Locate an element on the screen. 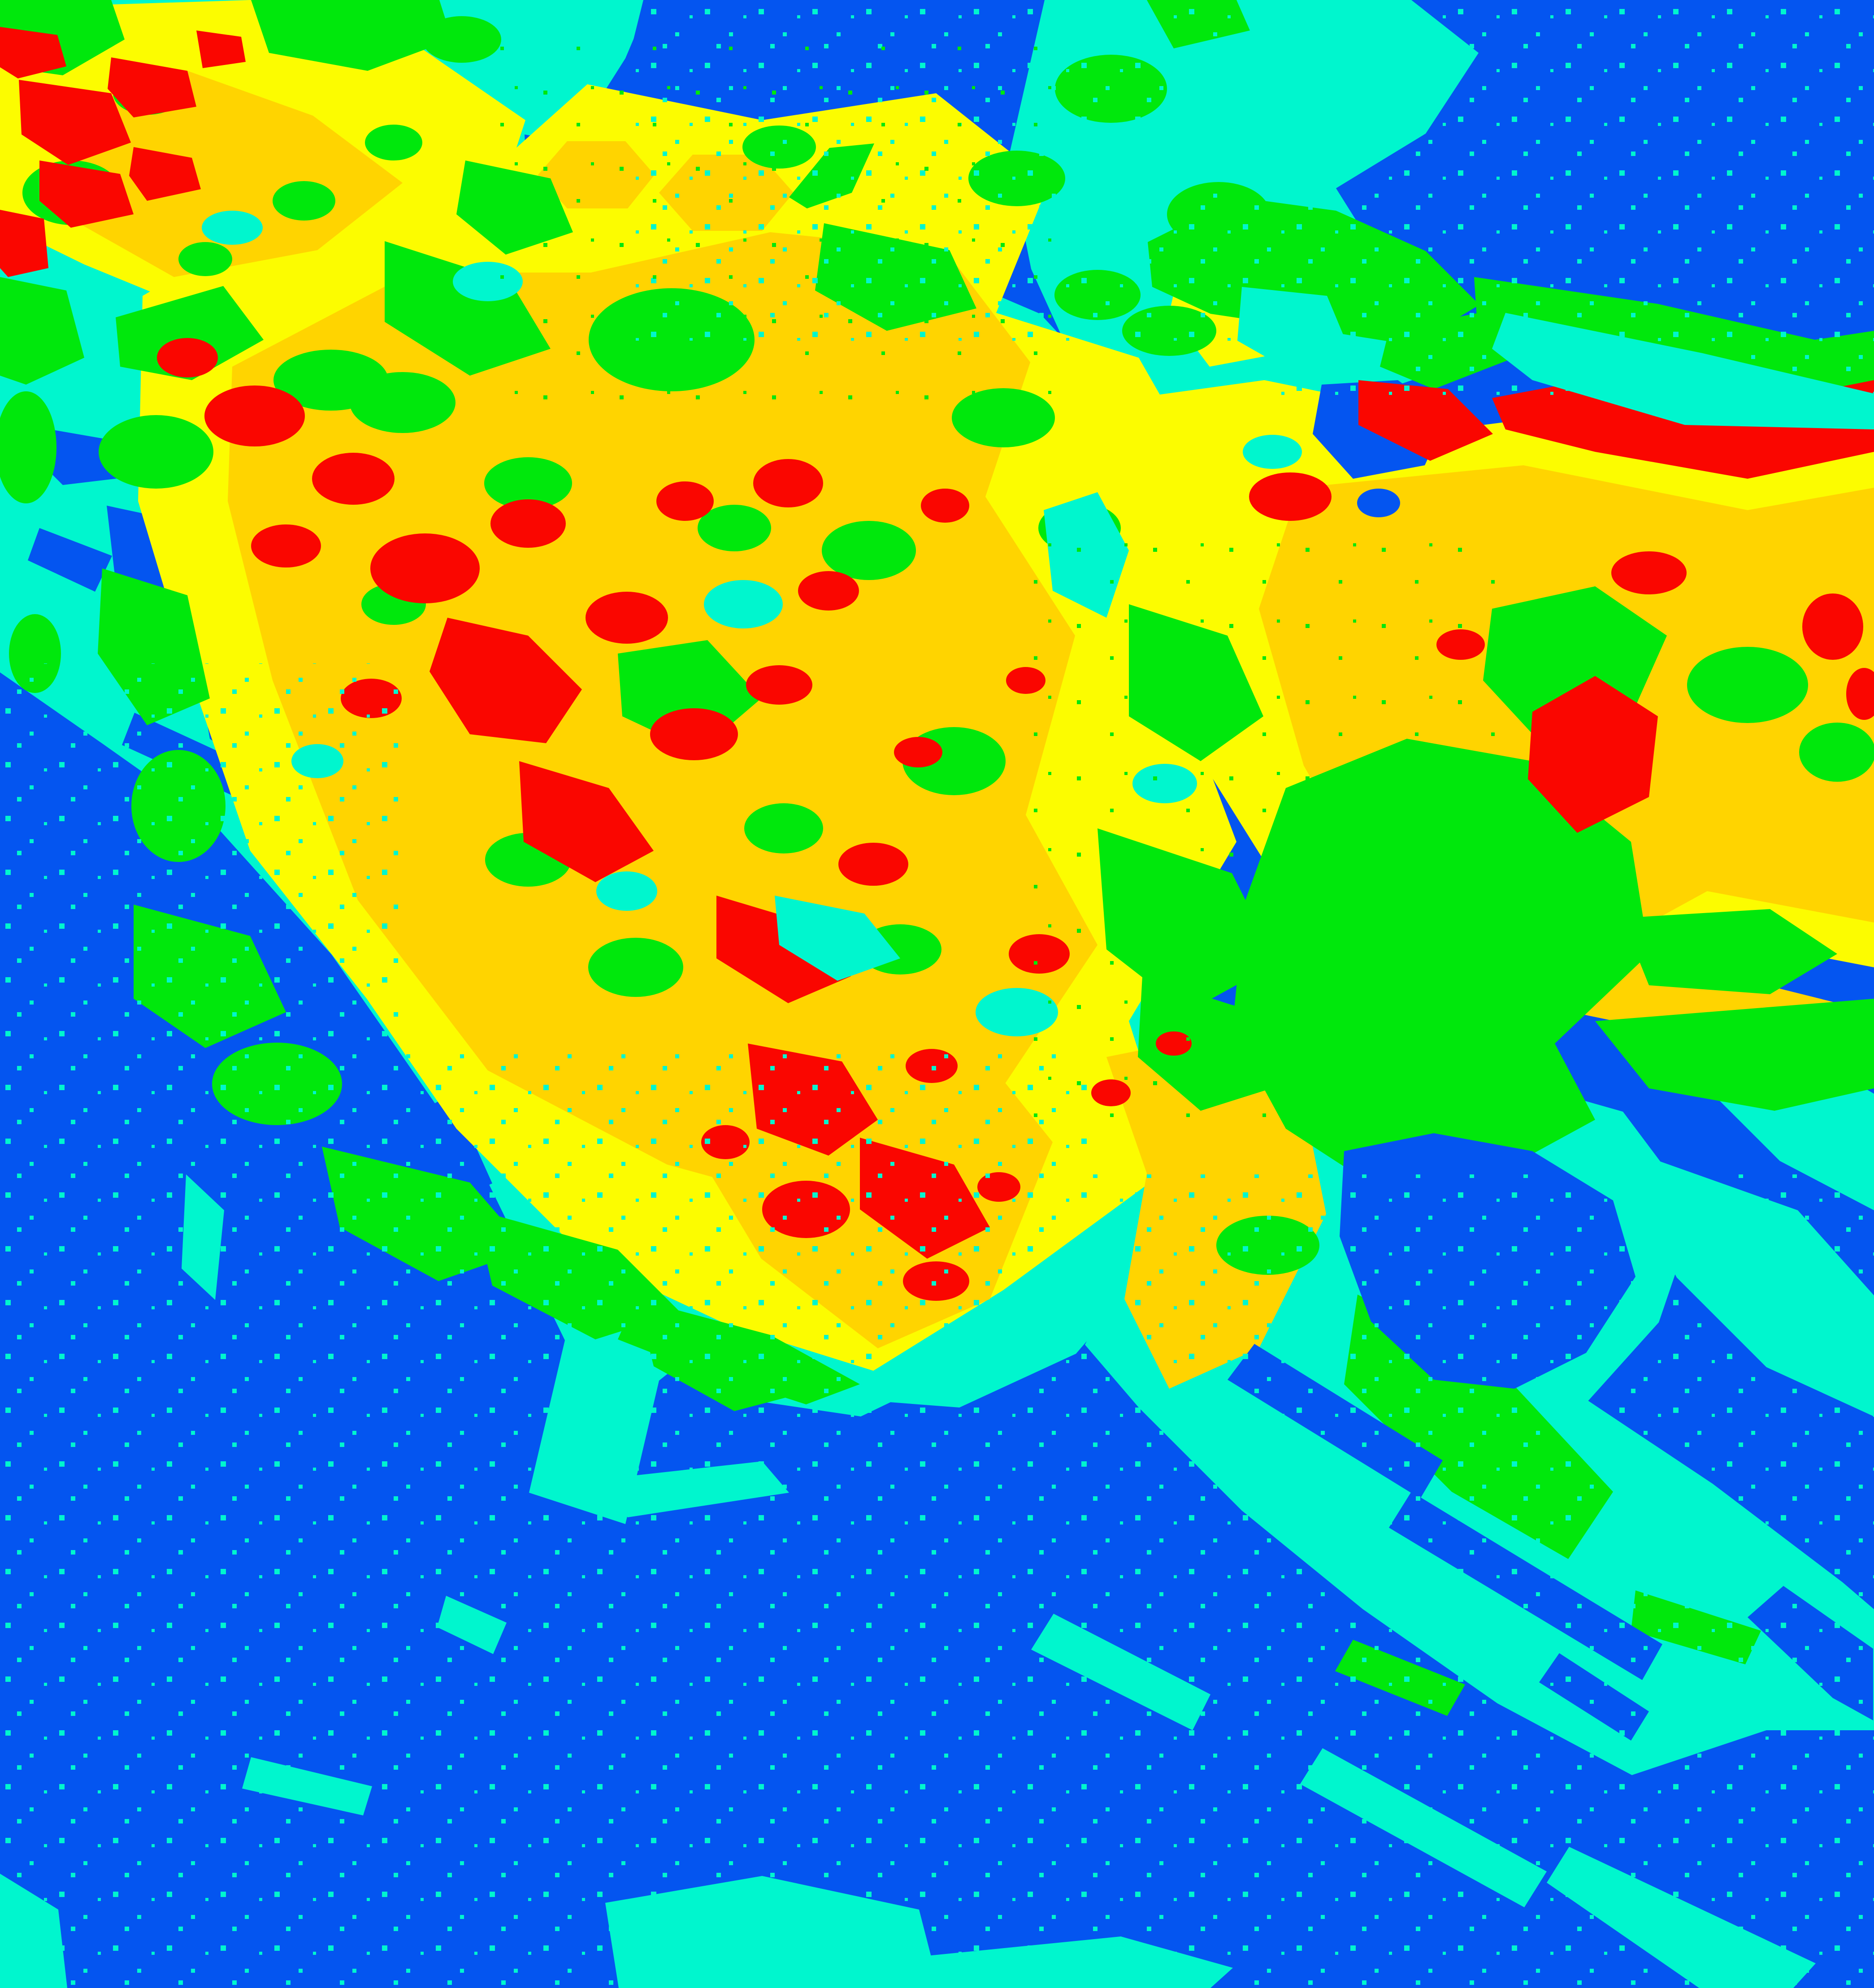  speckles-land-east is located at coordinates (1266, 833).